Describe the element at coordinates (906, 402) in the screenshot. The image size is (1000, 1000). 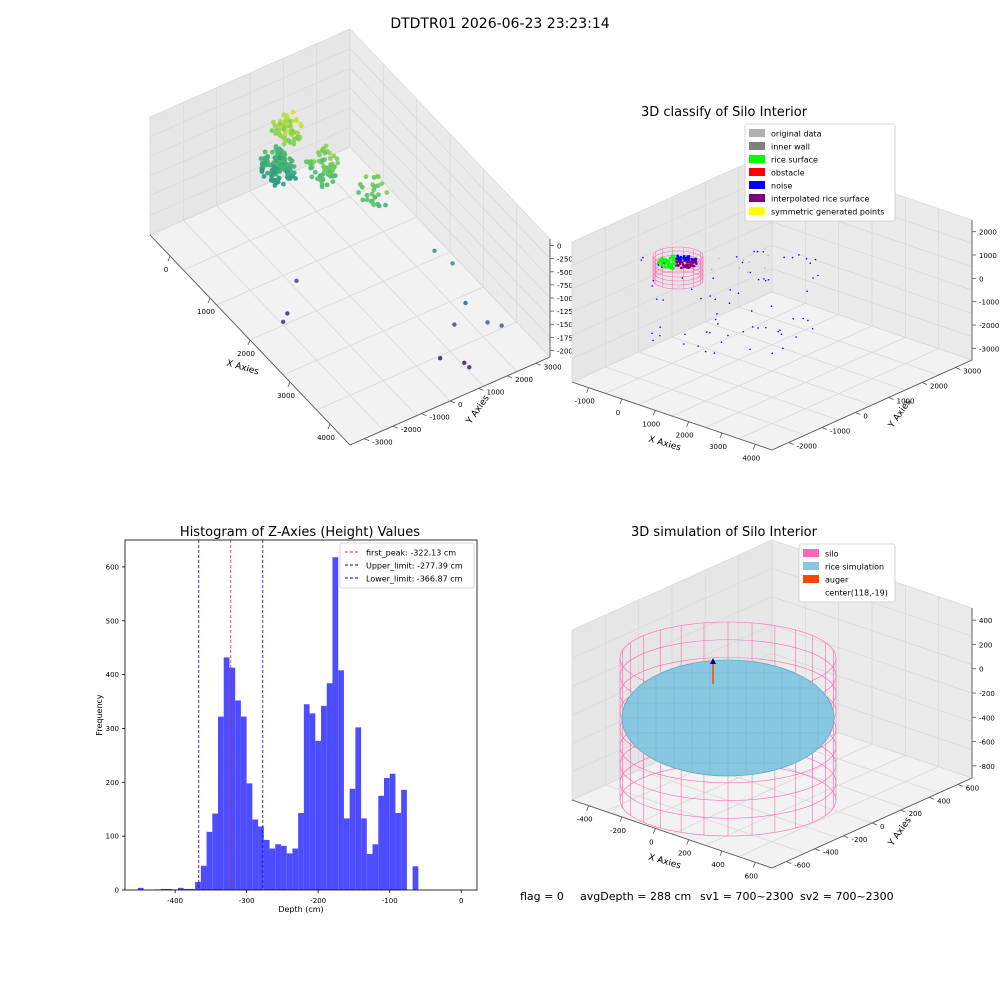
I see `y-tick-label: 1000` at that location.